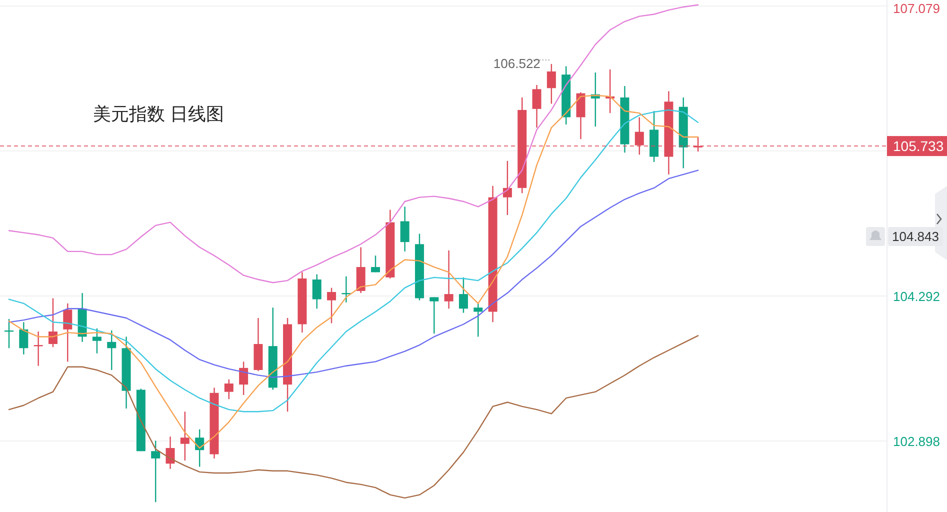 This screenshot has height=512, width=947. Describe the element at coordinates (516, 63) in the screenshot. I see `annotation: 106.522` at that location.